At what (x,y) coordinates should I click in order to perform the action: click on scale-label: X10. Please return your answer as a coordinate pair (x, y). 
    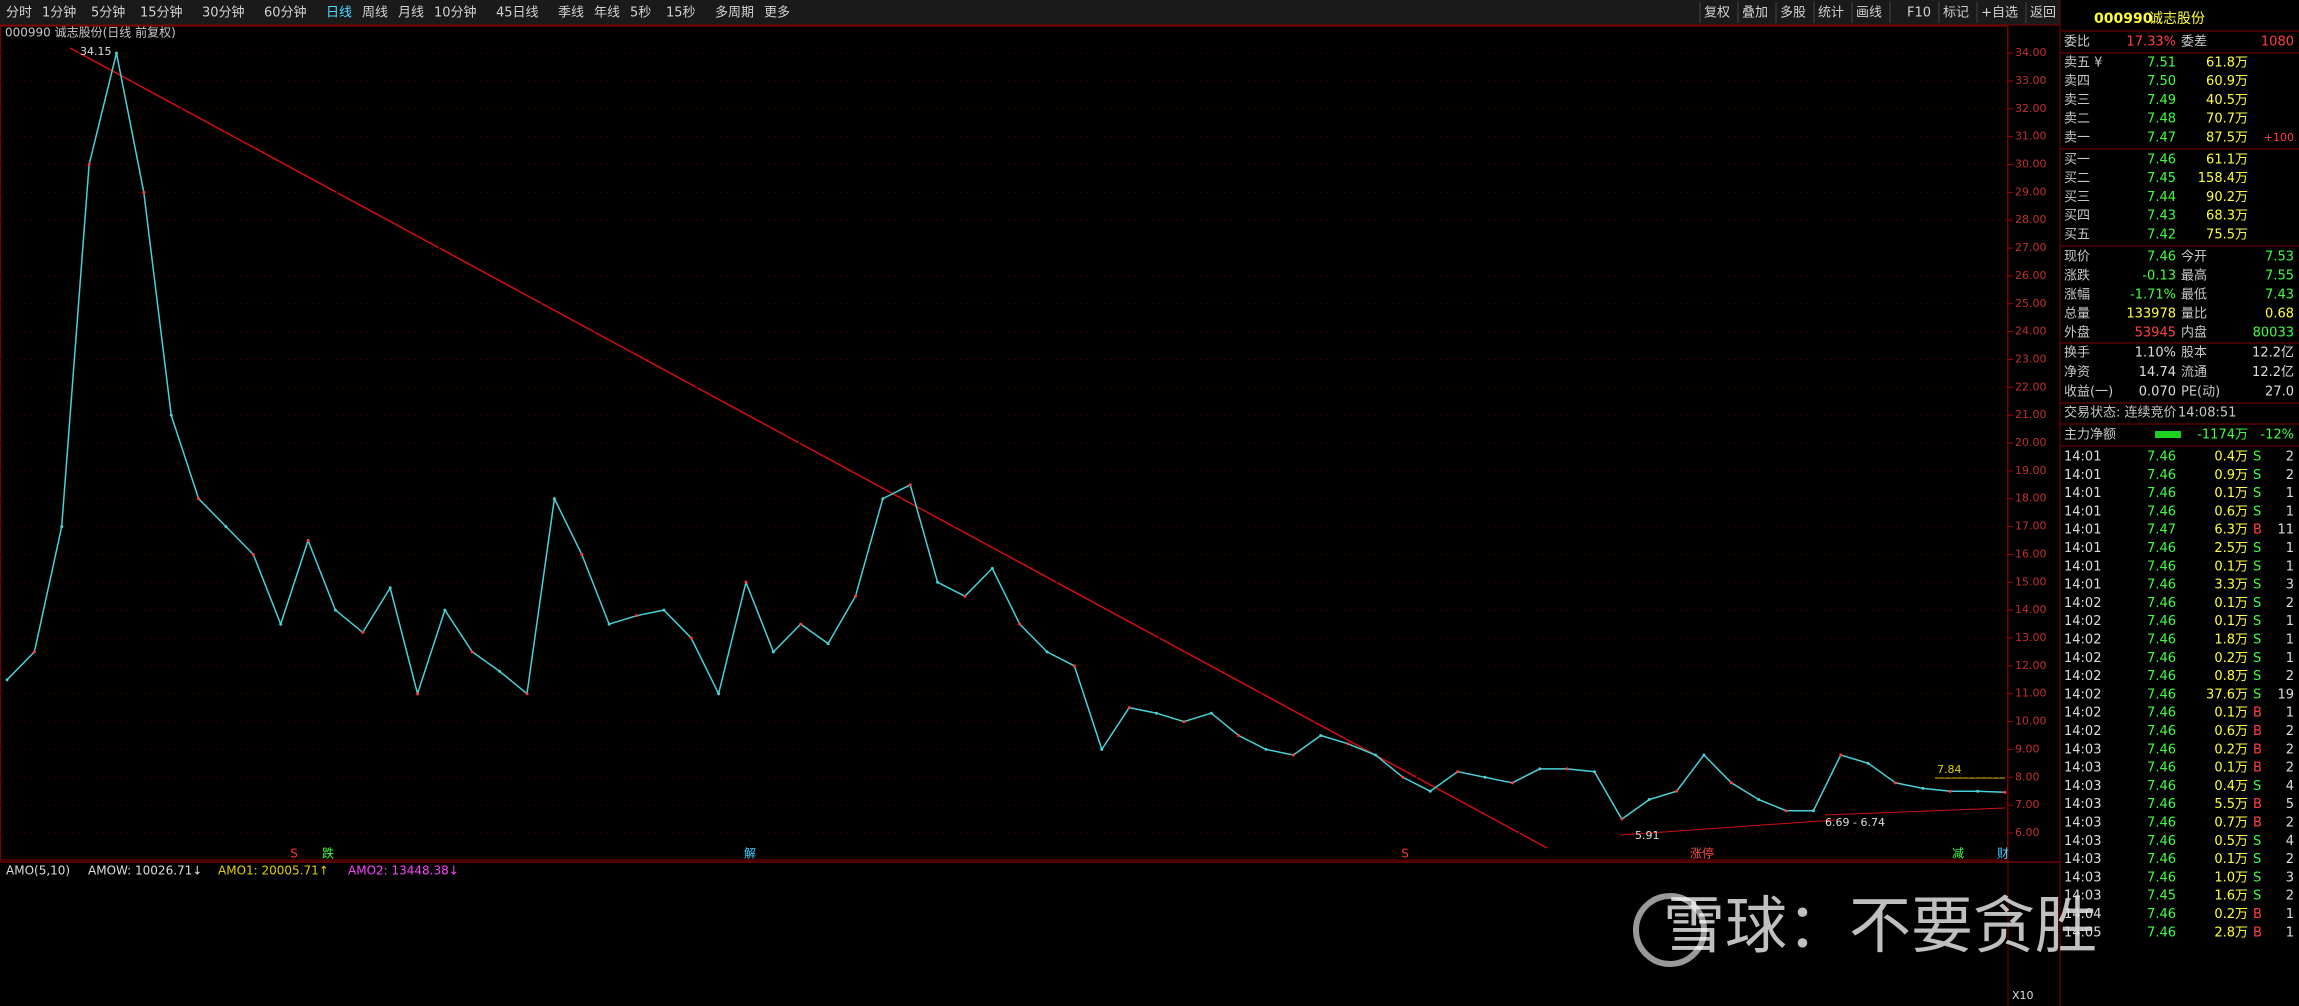
    Looking at the image, I should click on (2023, 995).